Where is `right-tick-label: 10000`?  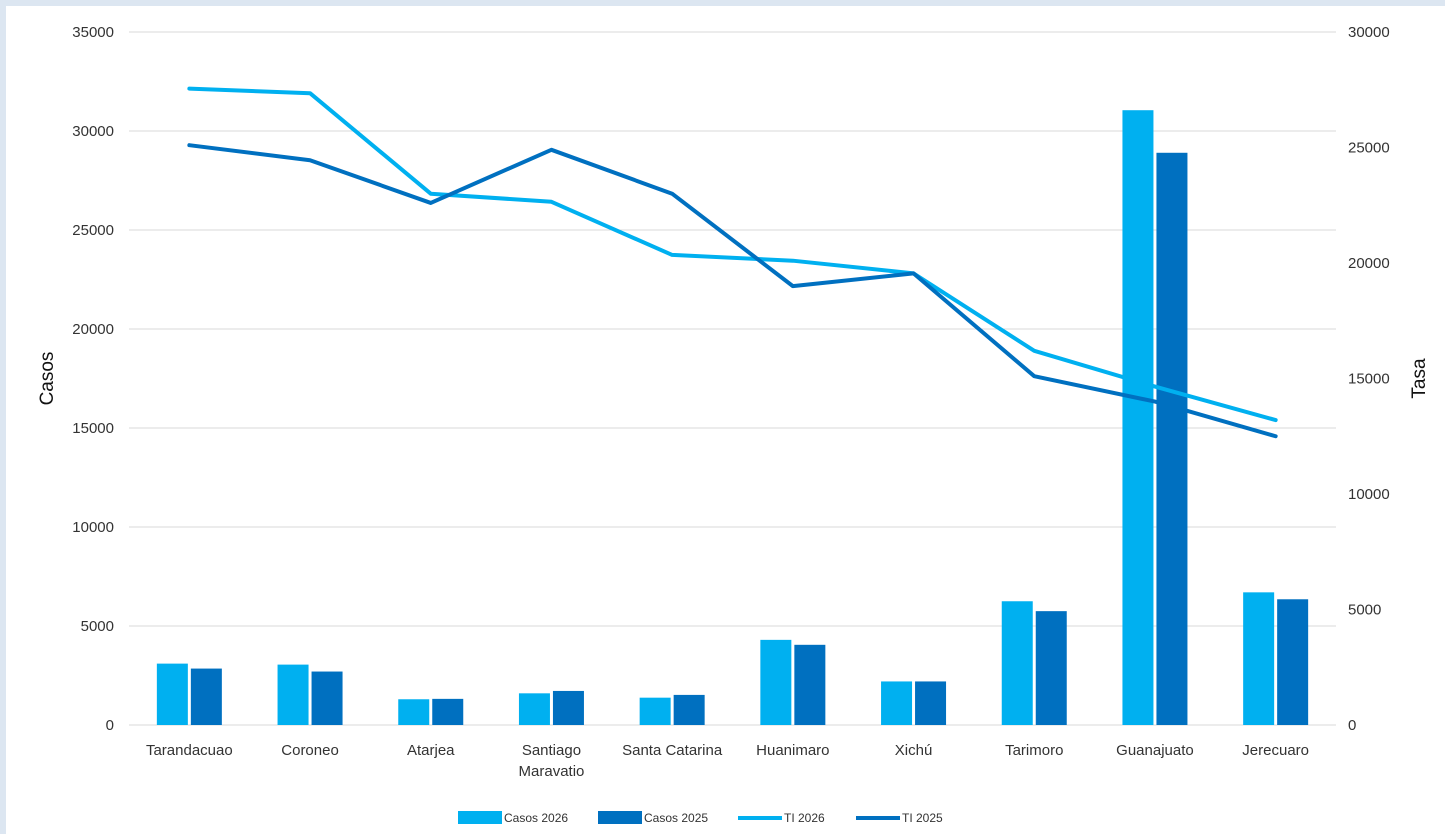
right-tick-label: 10000 is located at coordinates (1369, 494).